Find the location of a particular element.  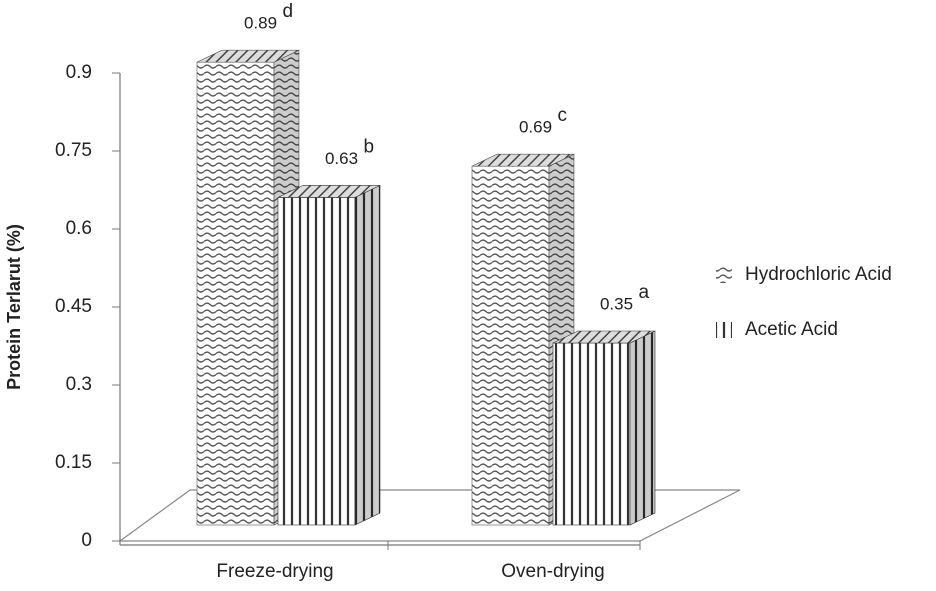

significance-letter: b is located at coordinates (369, 146).